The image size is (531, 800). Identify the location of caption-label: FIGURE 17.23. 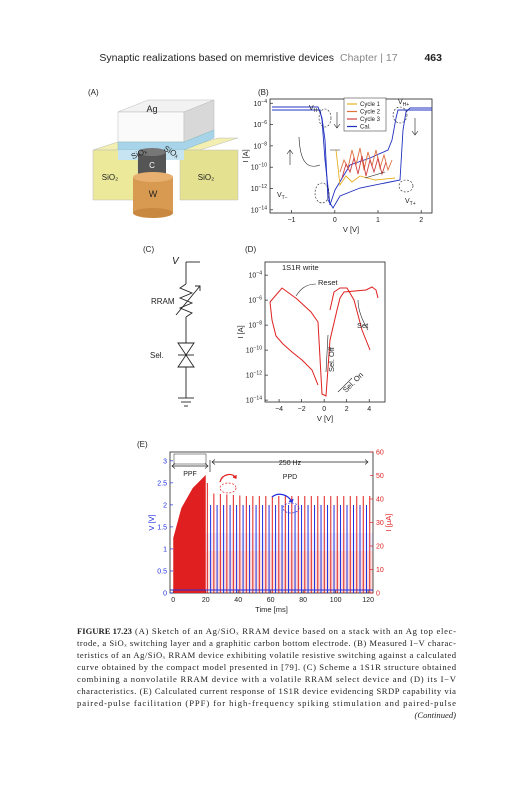
(104, 631).